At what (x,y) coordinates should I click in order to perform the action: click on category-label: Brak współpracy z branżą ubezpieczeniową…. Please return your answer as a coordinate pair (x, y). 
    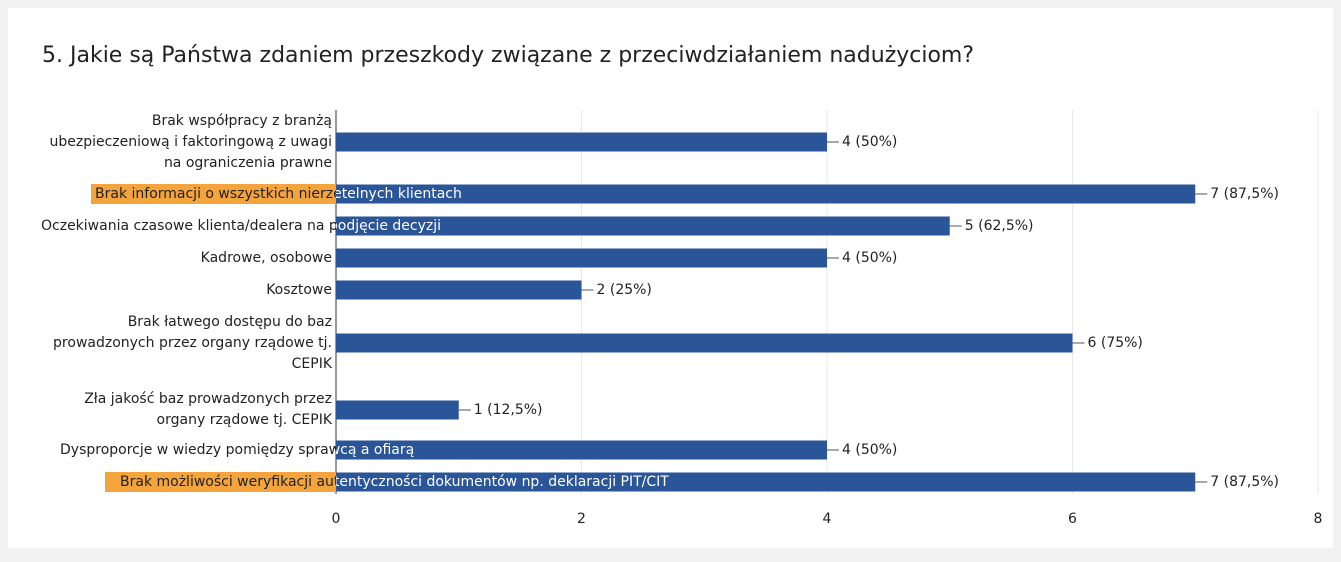
    Looking at the image, I should click on (190, 141).